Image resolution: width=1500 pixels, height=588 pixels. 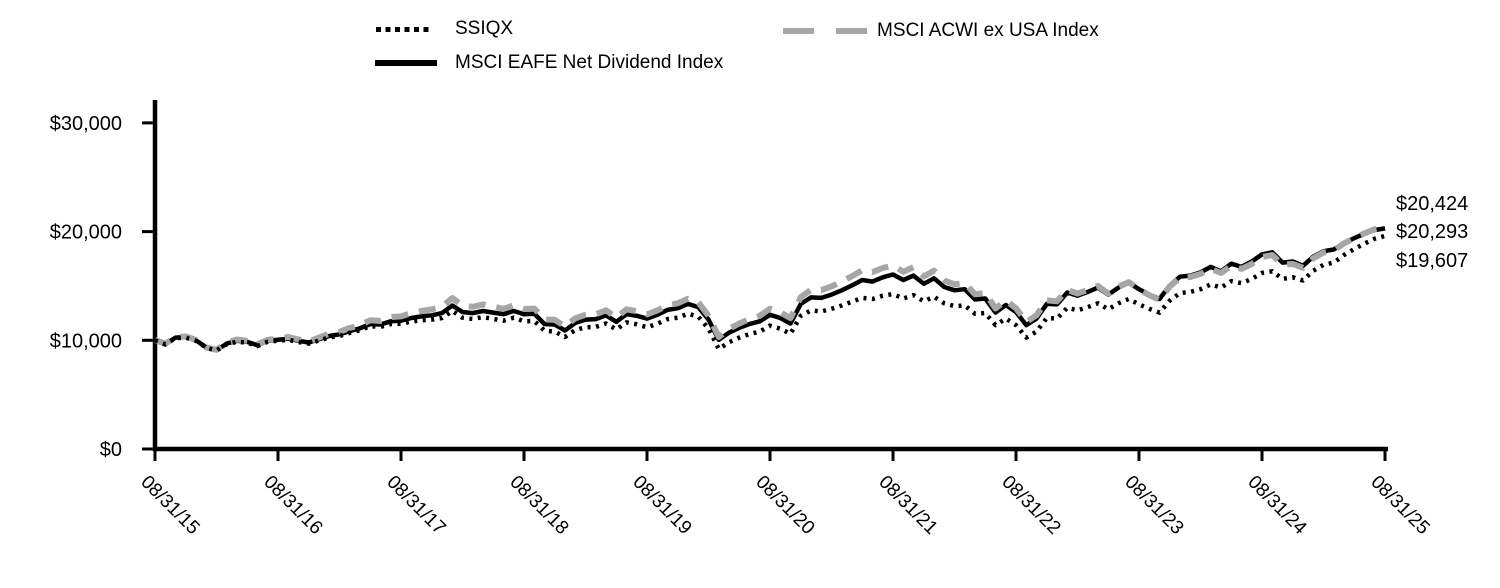 What do you see at coordinates (825, 31) in the screenshot?
I see `acwi-dashed-line-swatch` at bounding box center [825, 31].